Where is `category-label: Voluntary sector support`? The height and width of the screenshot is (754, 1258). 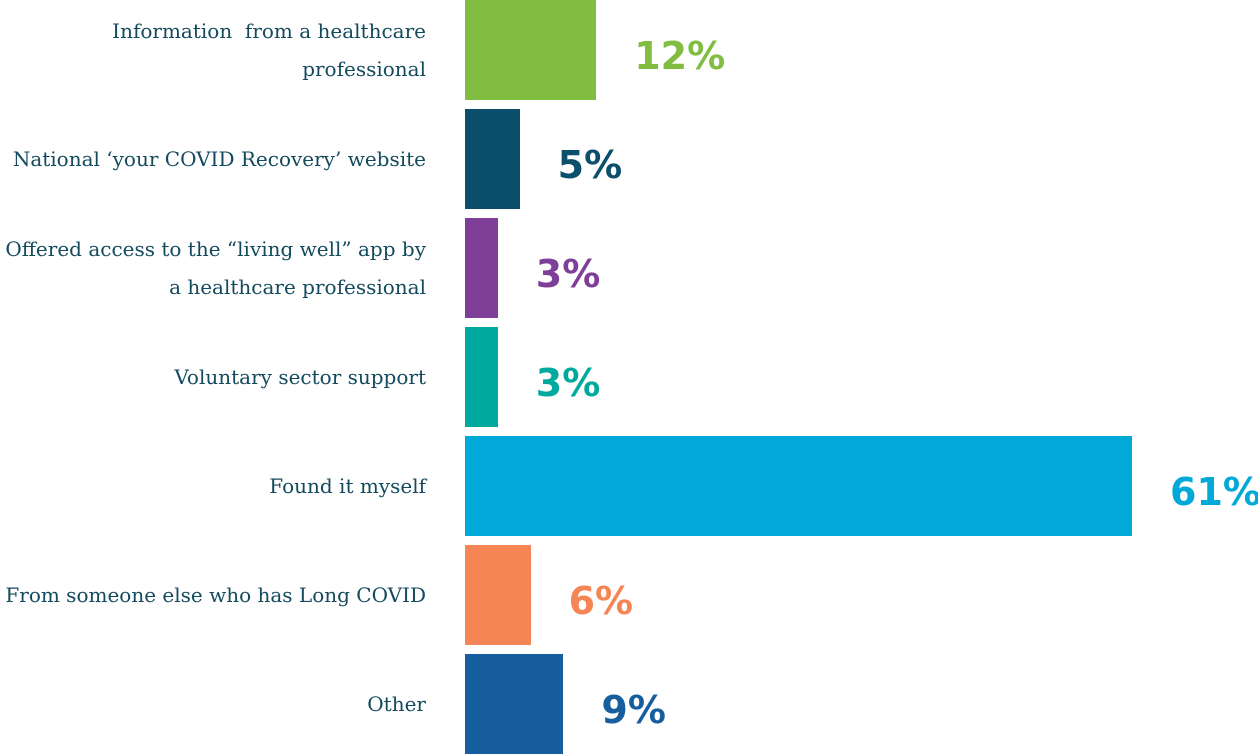
category-label: Voluntary sector support is located at coordinates (300, 377).